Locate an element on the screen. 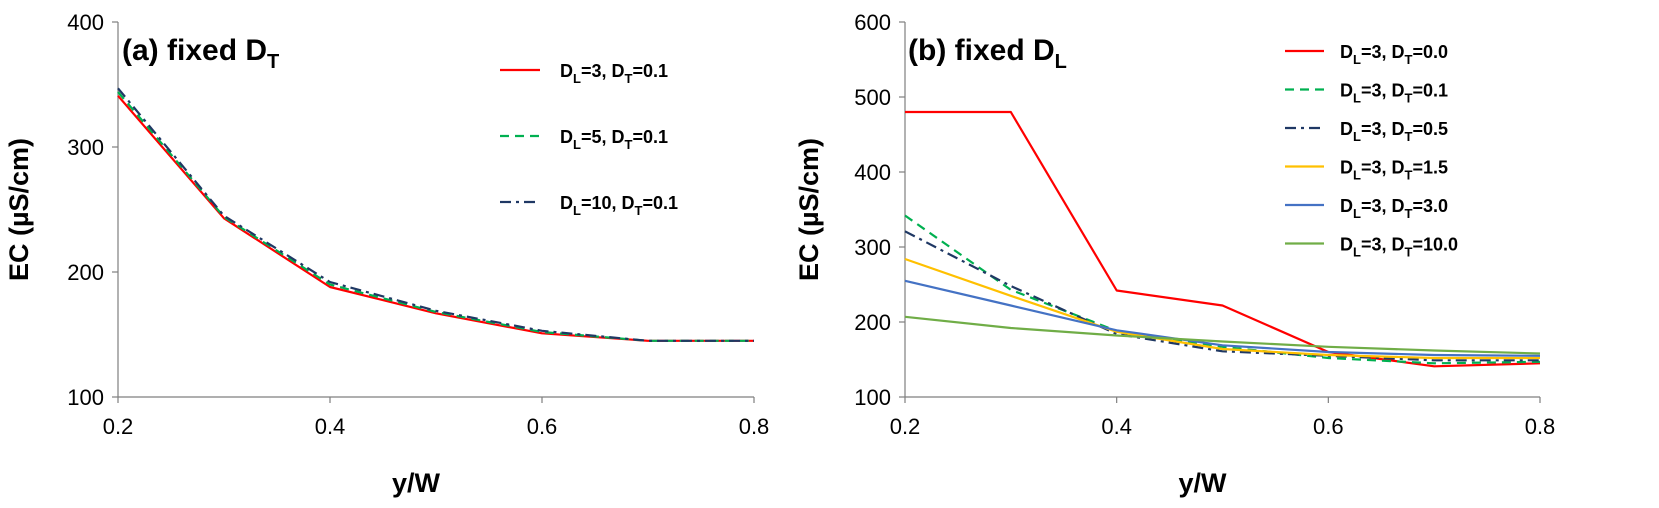 The height and width of the screenshot is (508, 1659). legend-label: DL=3, DT=0.0 is located at coordinates (1394, 54).